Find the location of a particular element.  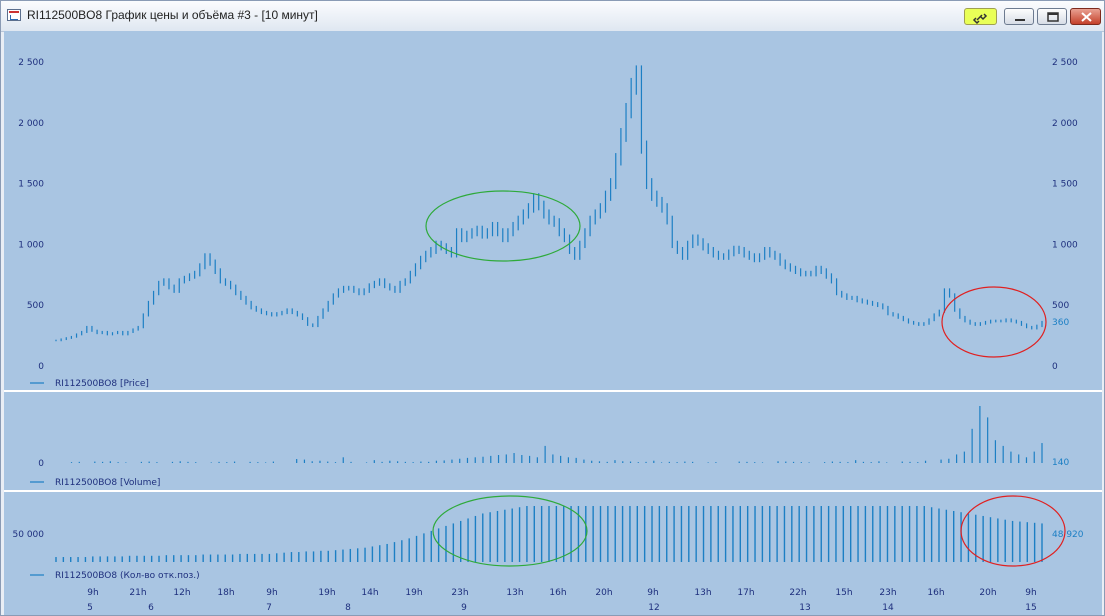

time-axis-label: 21h is located at coordinates (137, 593).